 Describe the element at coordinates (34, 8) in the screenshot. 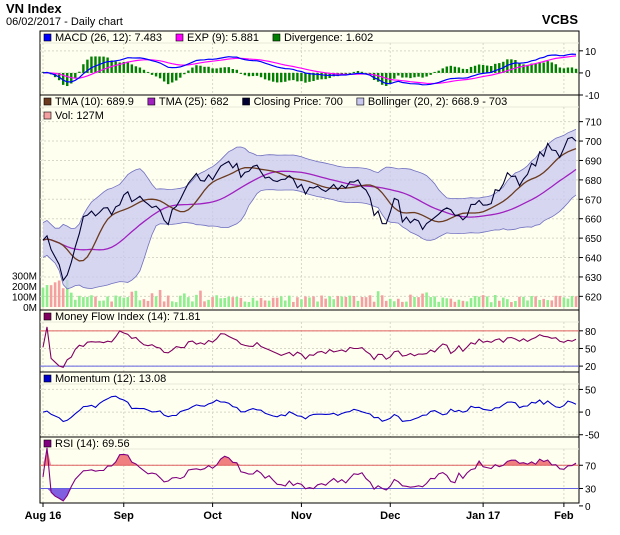

I see `chart-title: VN Index` at that location.